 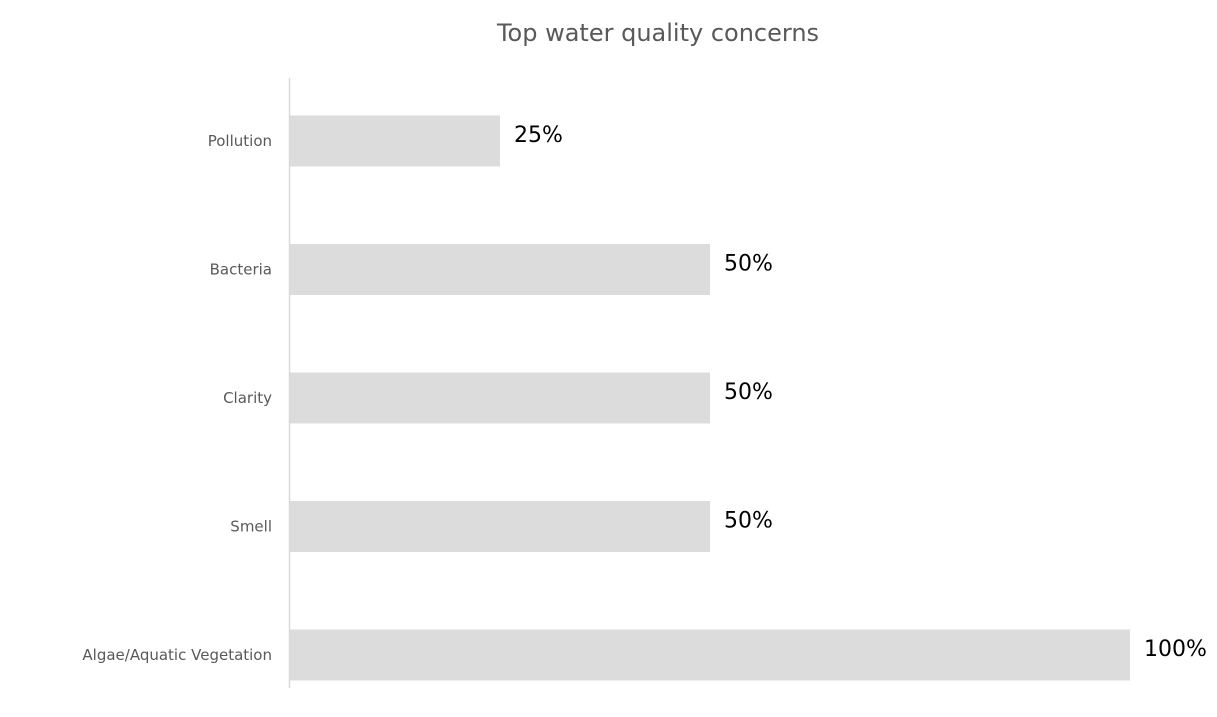 What do you see at coordinates (1175, 649) in the screenshot?
I see `data-label: 100%` at bounding box center [1175, 649].